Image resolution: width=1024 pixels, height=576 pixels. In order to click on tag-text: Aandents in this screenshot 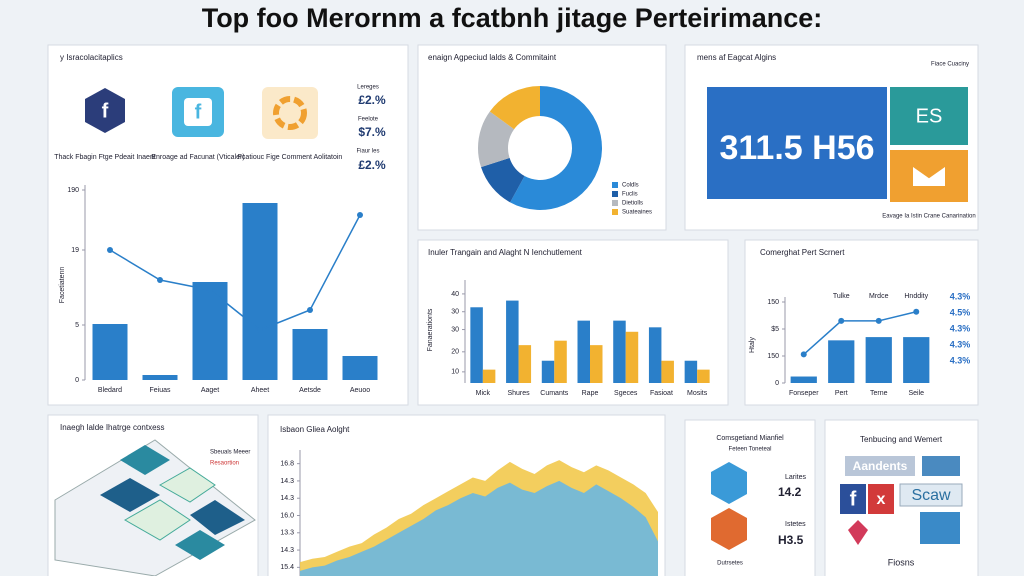, I will do `click(880, 466)`.